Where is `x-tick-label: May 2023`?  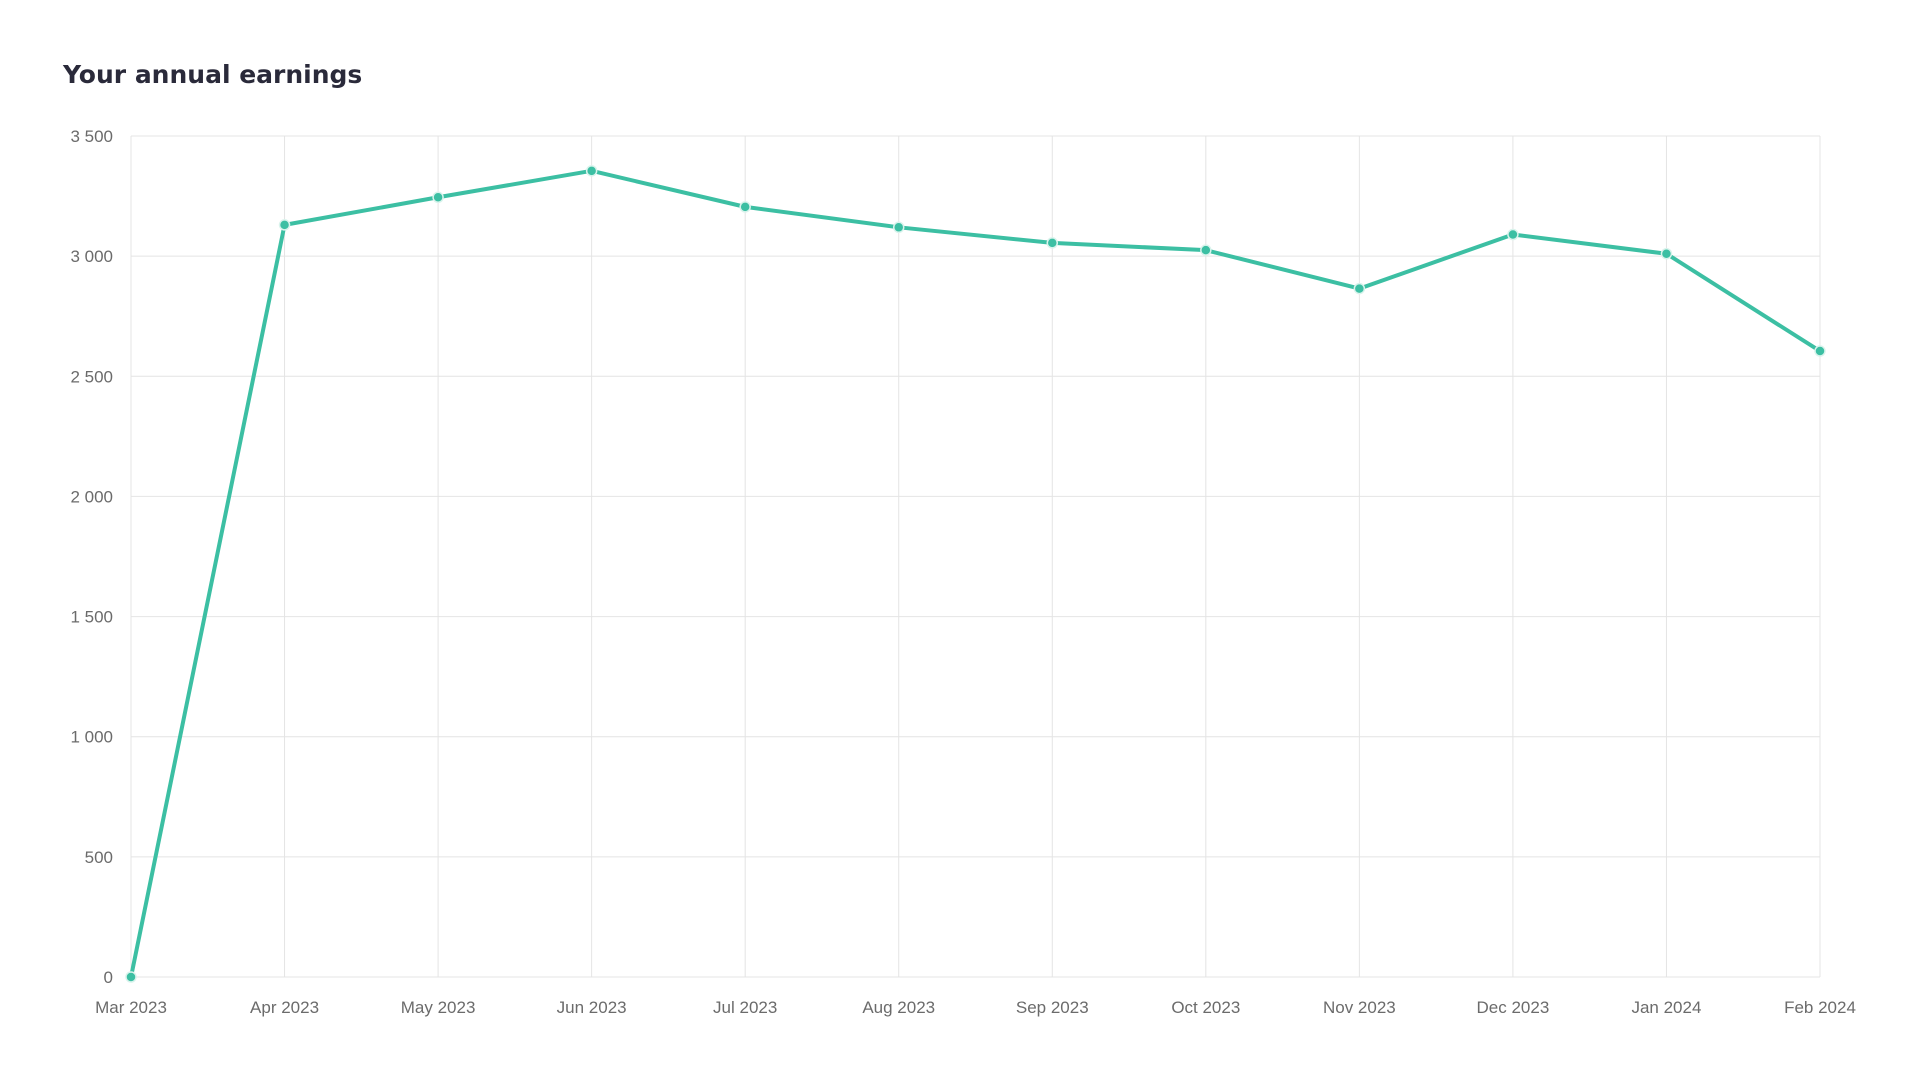 x-tick-label: May 2023 is located at coordinates (438, 1007).